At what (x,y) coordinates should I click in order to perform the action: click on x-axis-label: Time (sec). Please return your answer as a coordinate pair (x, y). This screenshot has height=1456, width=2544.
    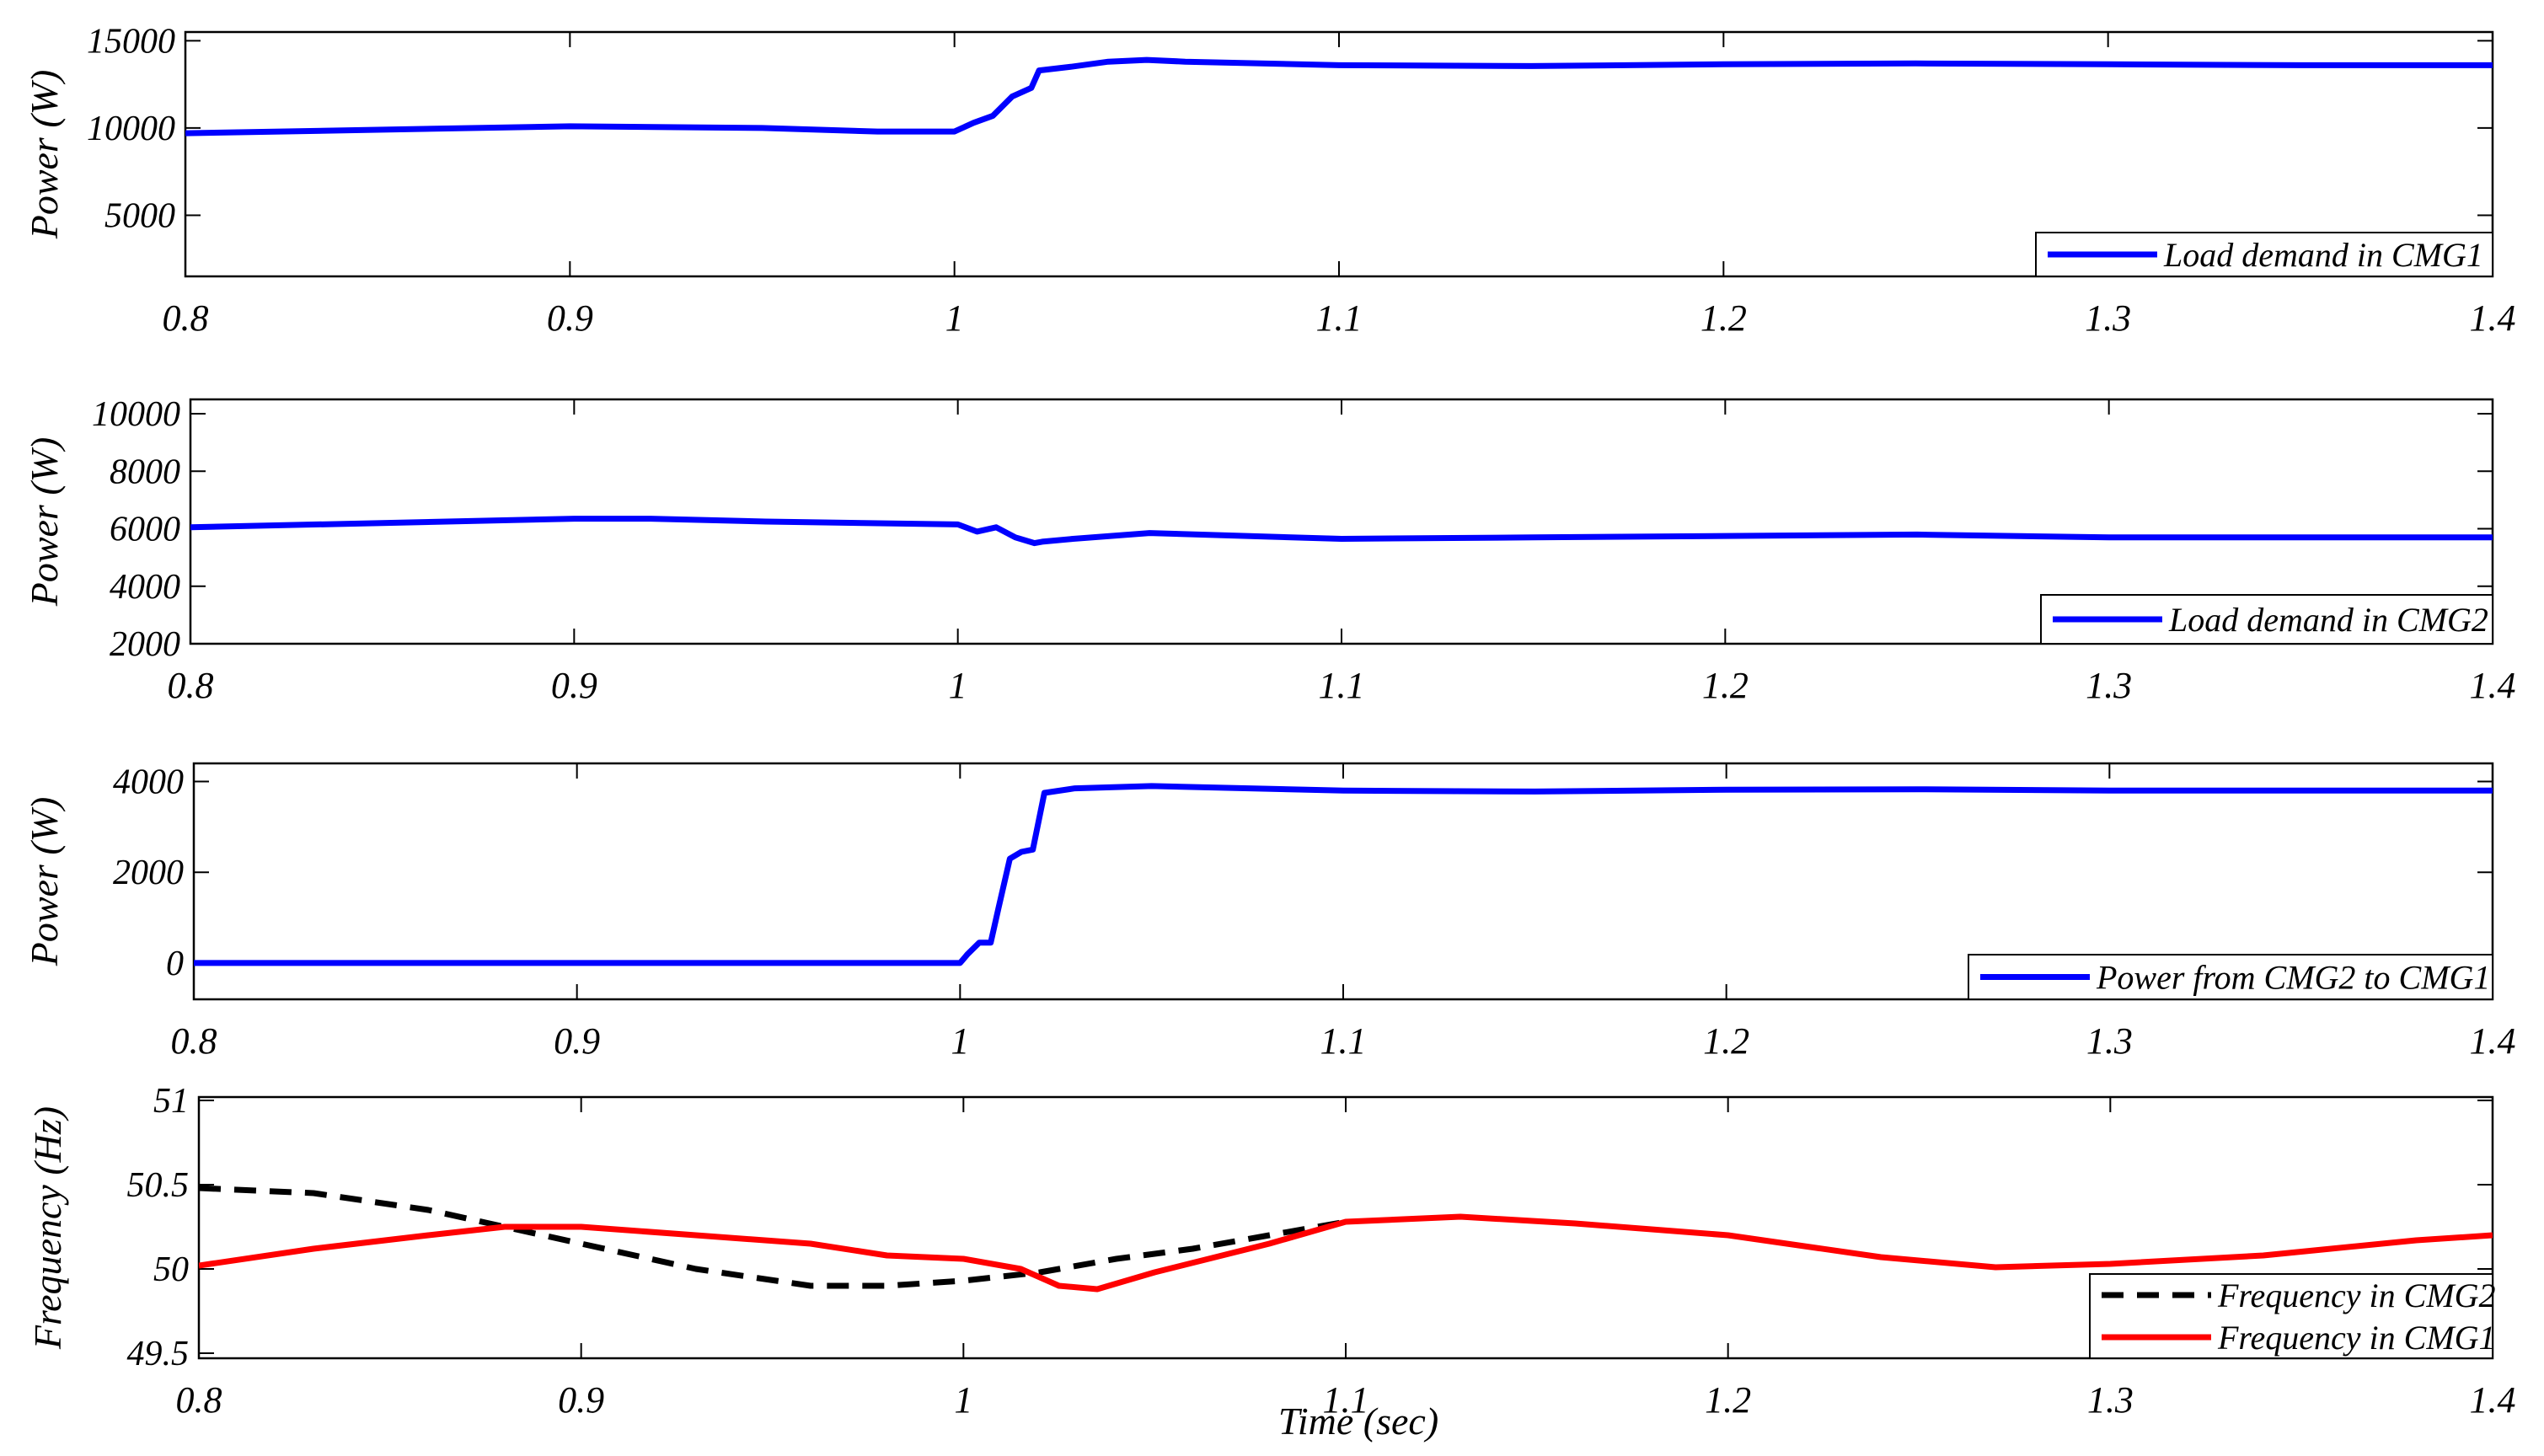
    Looking at the image, I should click on (1358, 1421).